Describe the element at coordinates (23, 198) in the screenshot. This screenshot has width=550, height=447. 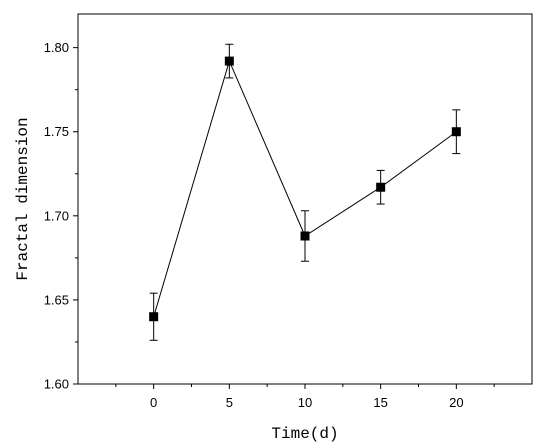
I see `y-axis-title: Fractal dimension` at that location.